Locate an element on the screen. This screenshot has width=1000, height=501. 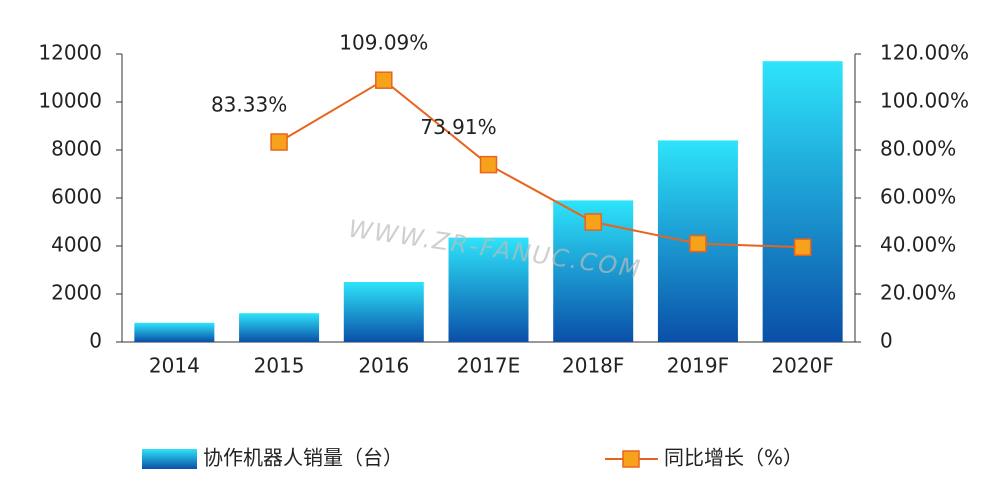
y2-tick-label: 40.00% is located at coordinates (918, 245).